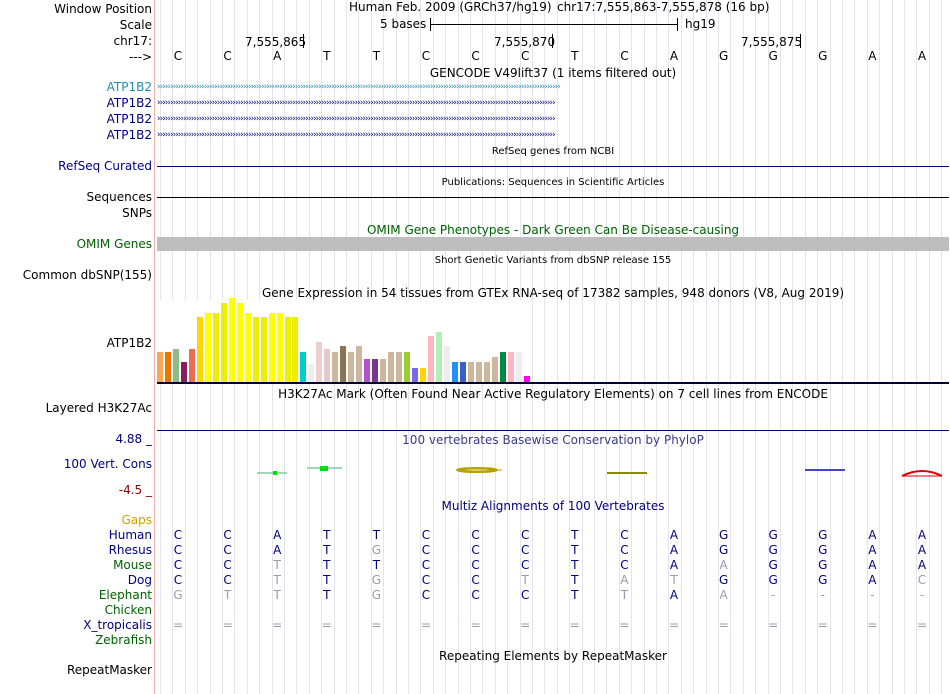 Image resolution: width=950 pixels, height=694 pixels. What do you see at coordinates (594, 347) in the screenshot?
I see `grid-line` at bounding box center [594, 347].